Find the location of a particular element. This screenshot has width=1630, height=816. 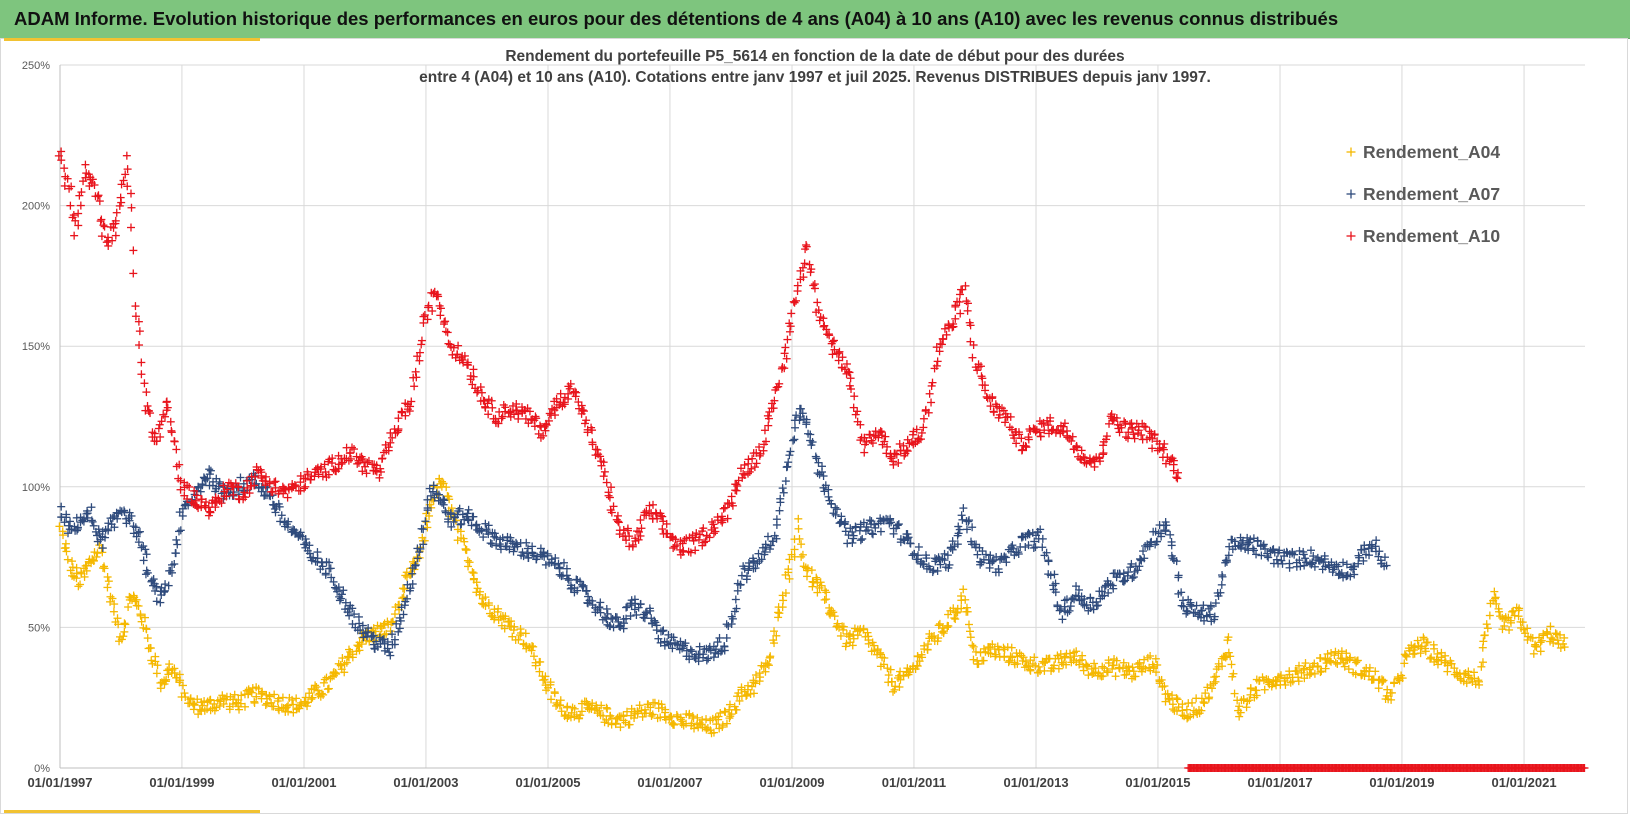

x-tick-label: 01/01/2021 is located at coordinates (1524, 782).